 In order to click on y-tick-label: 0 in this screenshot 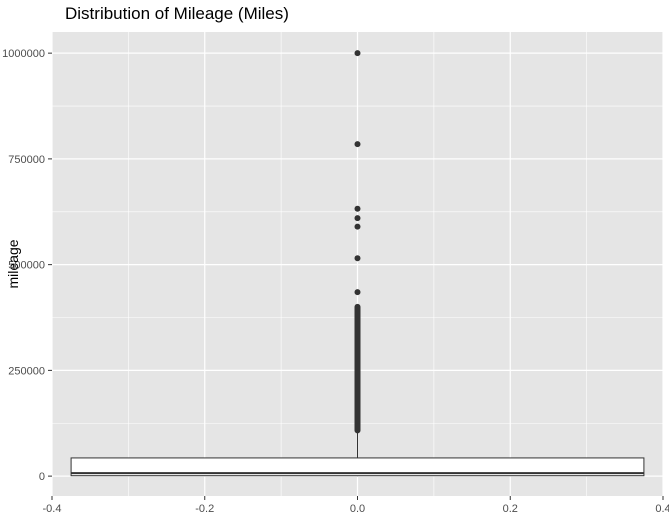, I will do `click(42, 477)`.